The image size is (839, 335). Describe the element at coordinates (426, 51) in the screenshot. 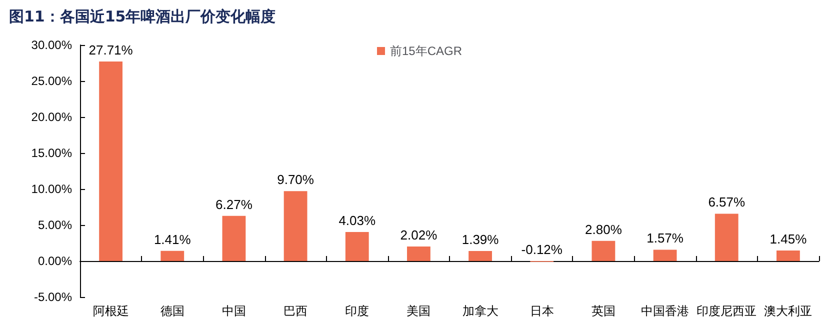

I see `legend-label: 前15年CAGR` at that location.